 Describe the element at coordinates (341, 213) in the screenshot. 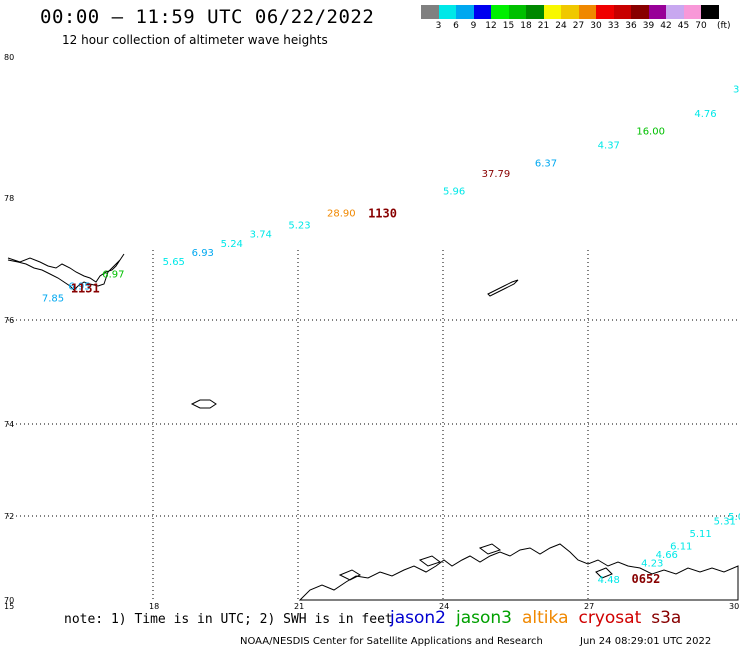

I see `wave-height-label: 28.90` at that location.